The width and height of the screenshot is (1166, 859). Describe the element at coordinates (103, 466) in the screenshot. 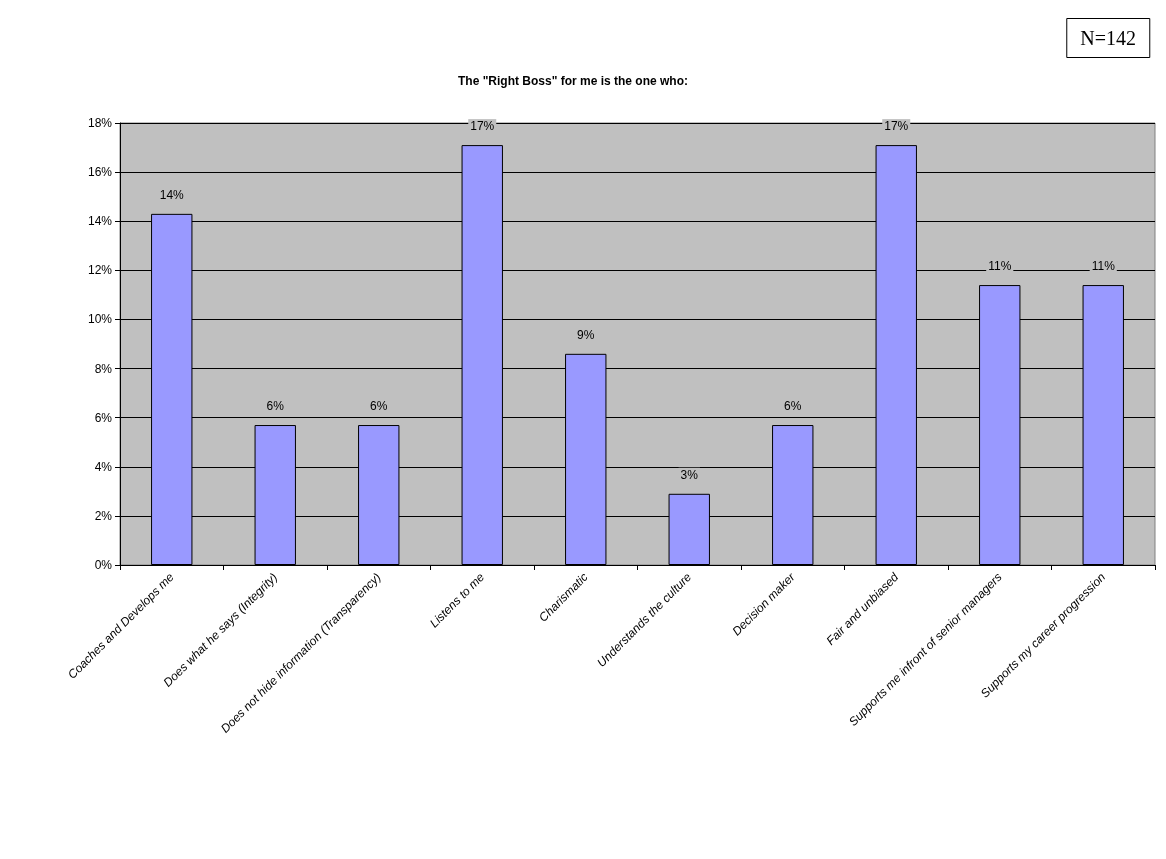

I see `y-tick-label: 4%` at that location.